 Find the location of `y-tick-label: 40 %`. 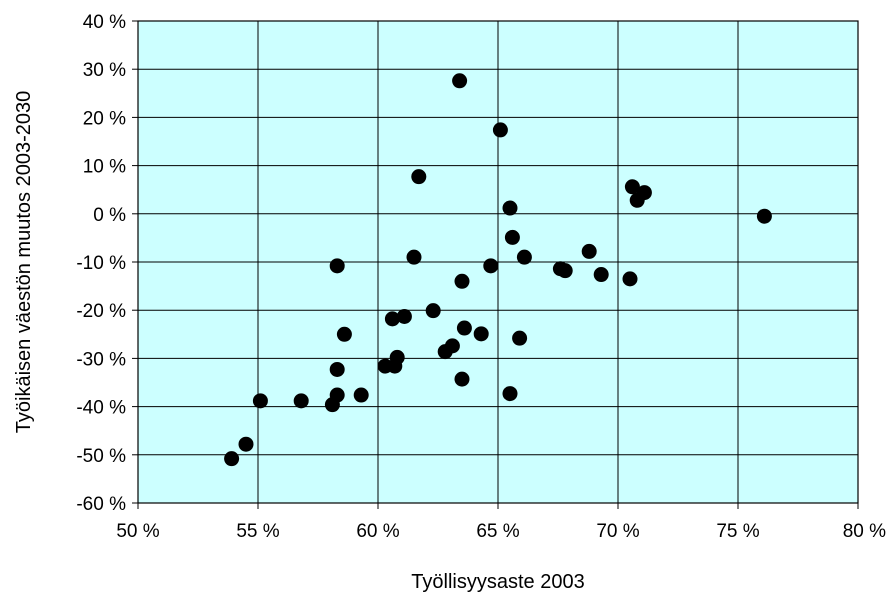

y-tick-label: 40 % is located at coordinates (104, 22).